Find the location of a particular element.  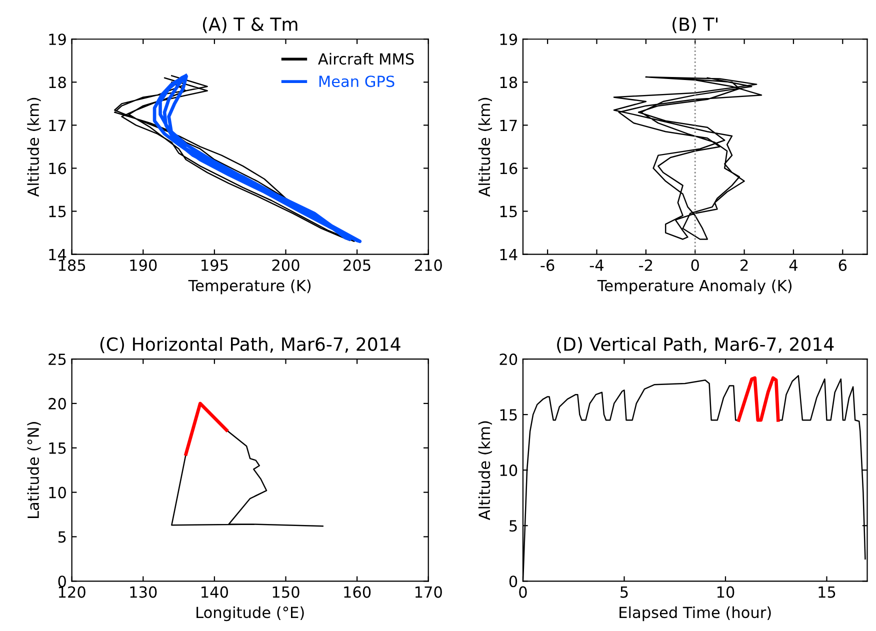

chart-title: (D) Vertical Path, Mar6-7, 2014 is located at coordinates (695, 345).